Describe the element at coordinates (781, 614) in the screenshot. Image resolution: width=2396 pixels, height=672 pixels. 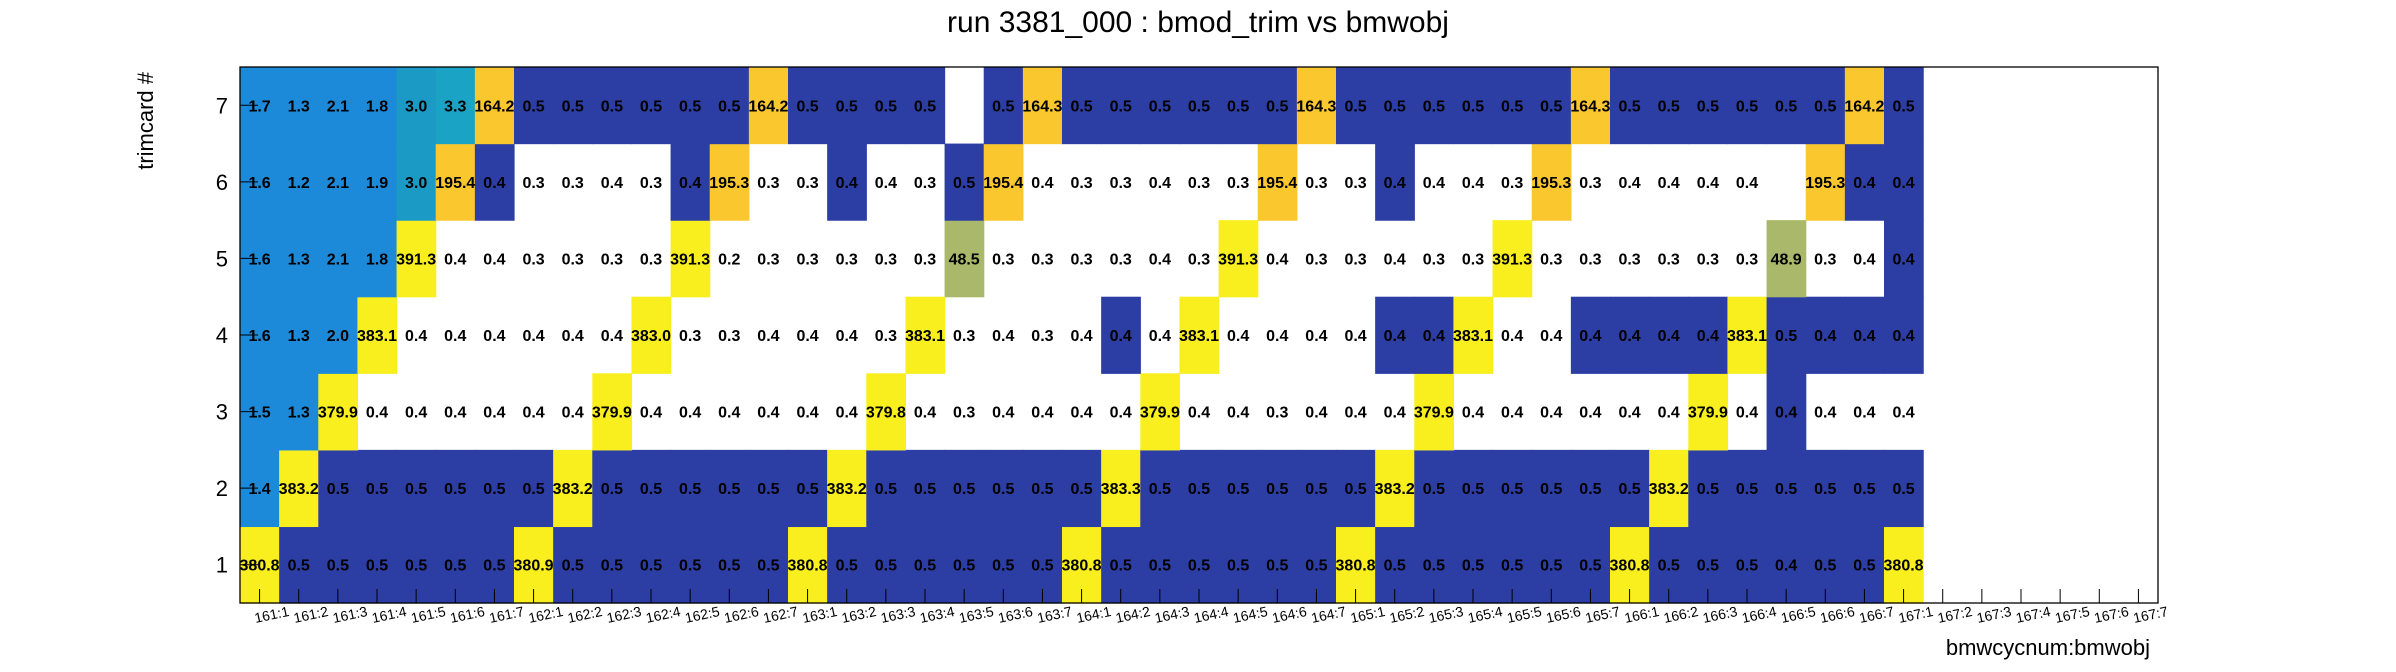
I see `x-axis-tick-label: 162:7` at that location.